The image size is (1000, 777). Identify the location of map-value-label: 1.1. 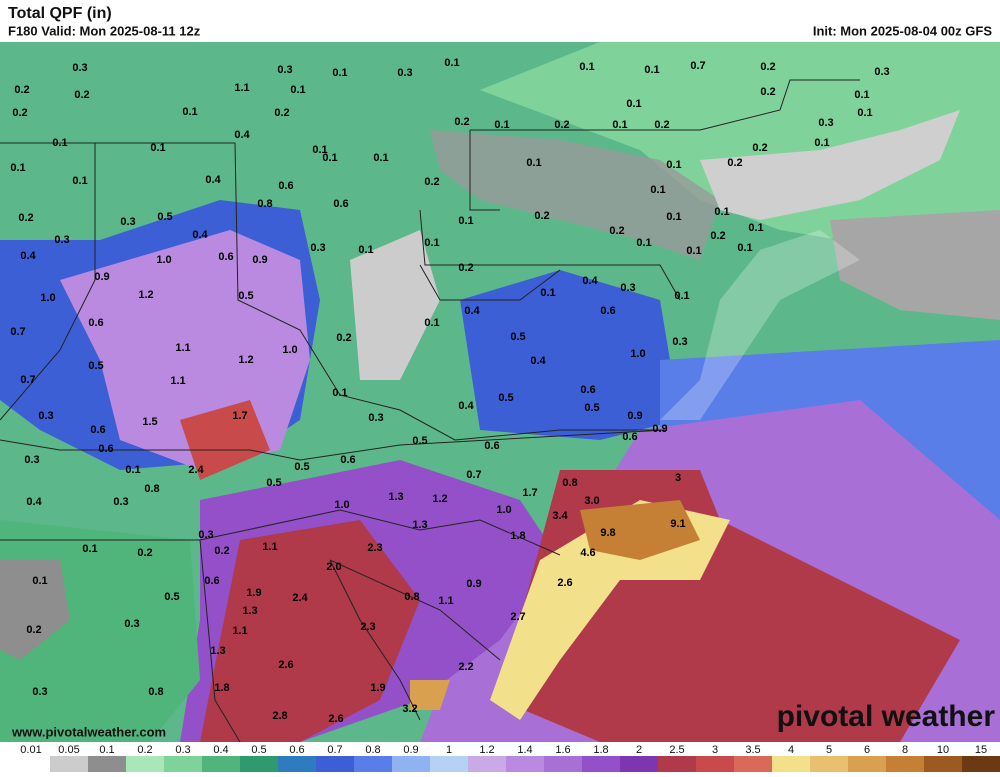
(182, 348).